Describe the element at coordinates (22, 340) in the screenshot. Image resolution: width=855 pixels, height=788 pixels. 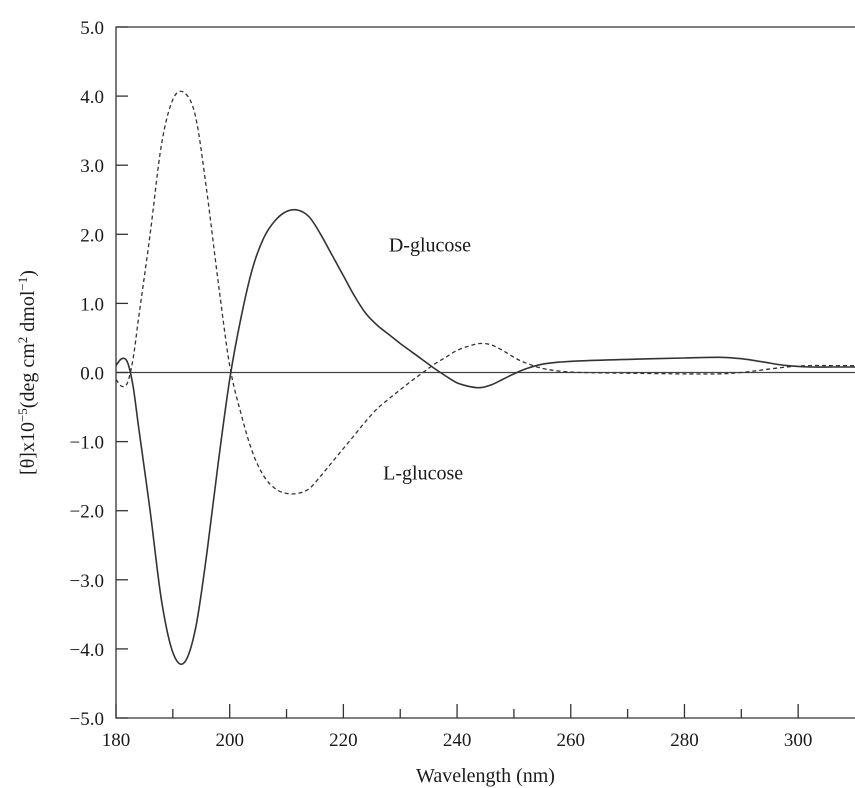
I see `y-label-exp-2: 2` at that location.